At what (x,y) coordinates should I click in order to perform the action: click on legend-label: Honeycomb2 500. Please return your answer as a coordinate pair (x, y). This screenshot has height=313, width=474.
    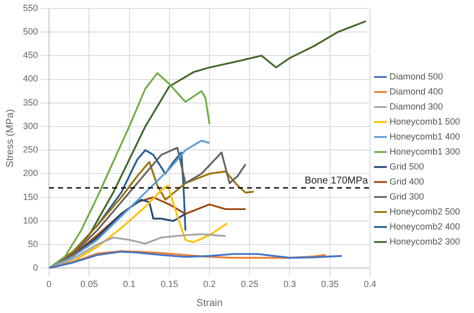
    Looking at the image, I should click on (424, 211).